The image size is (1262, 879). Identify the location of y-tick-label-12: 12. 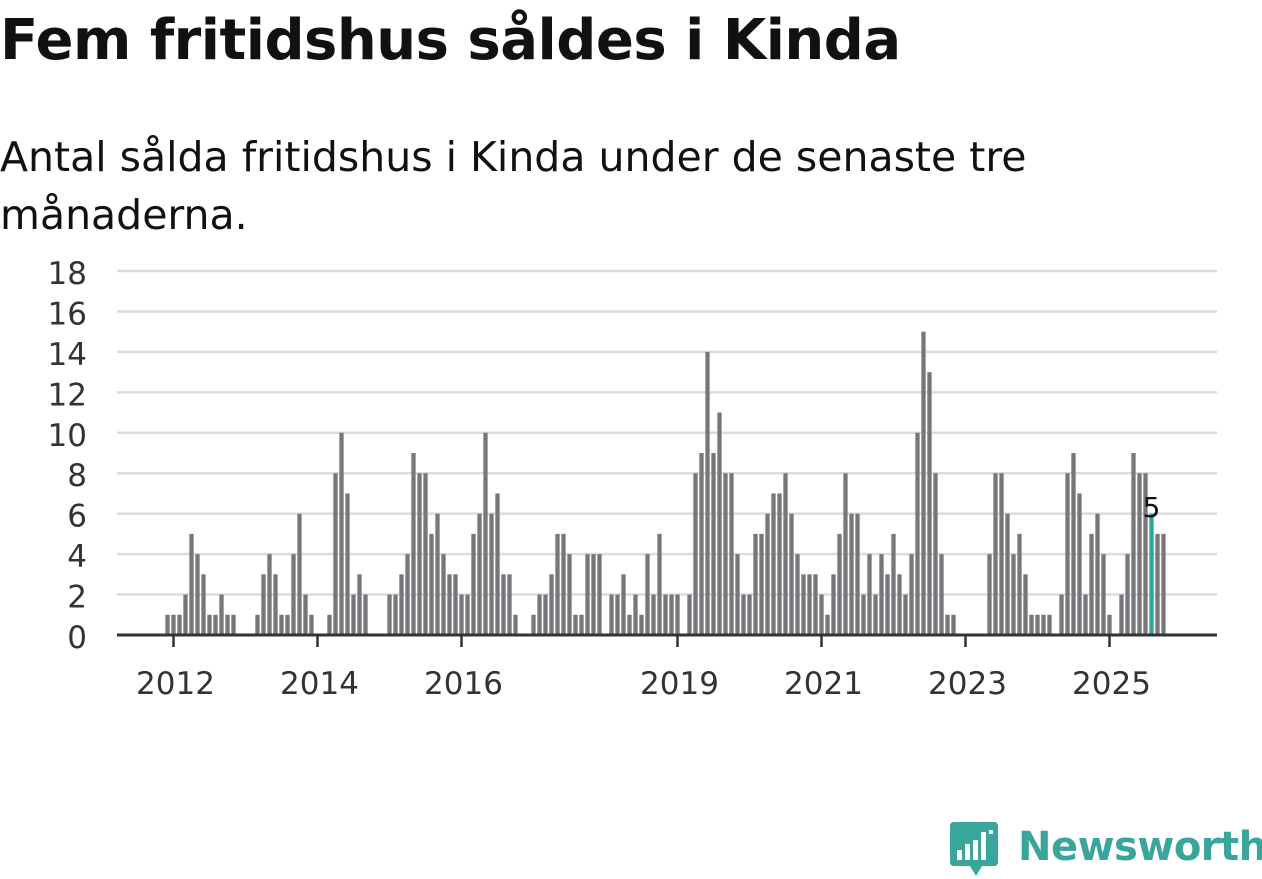
(67, 395).